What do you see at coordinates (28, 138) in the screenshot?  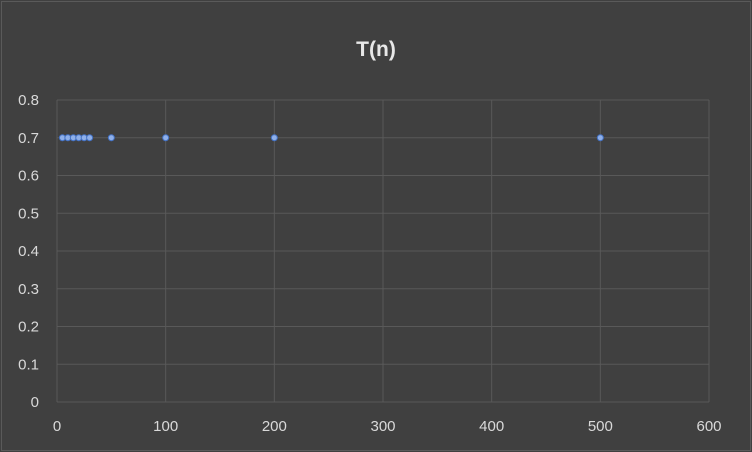 I see `y-tick-label: 0.7` at bounding box center [28, 138].